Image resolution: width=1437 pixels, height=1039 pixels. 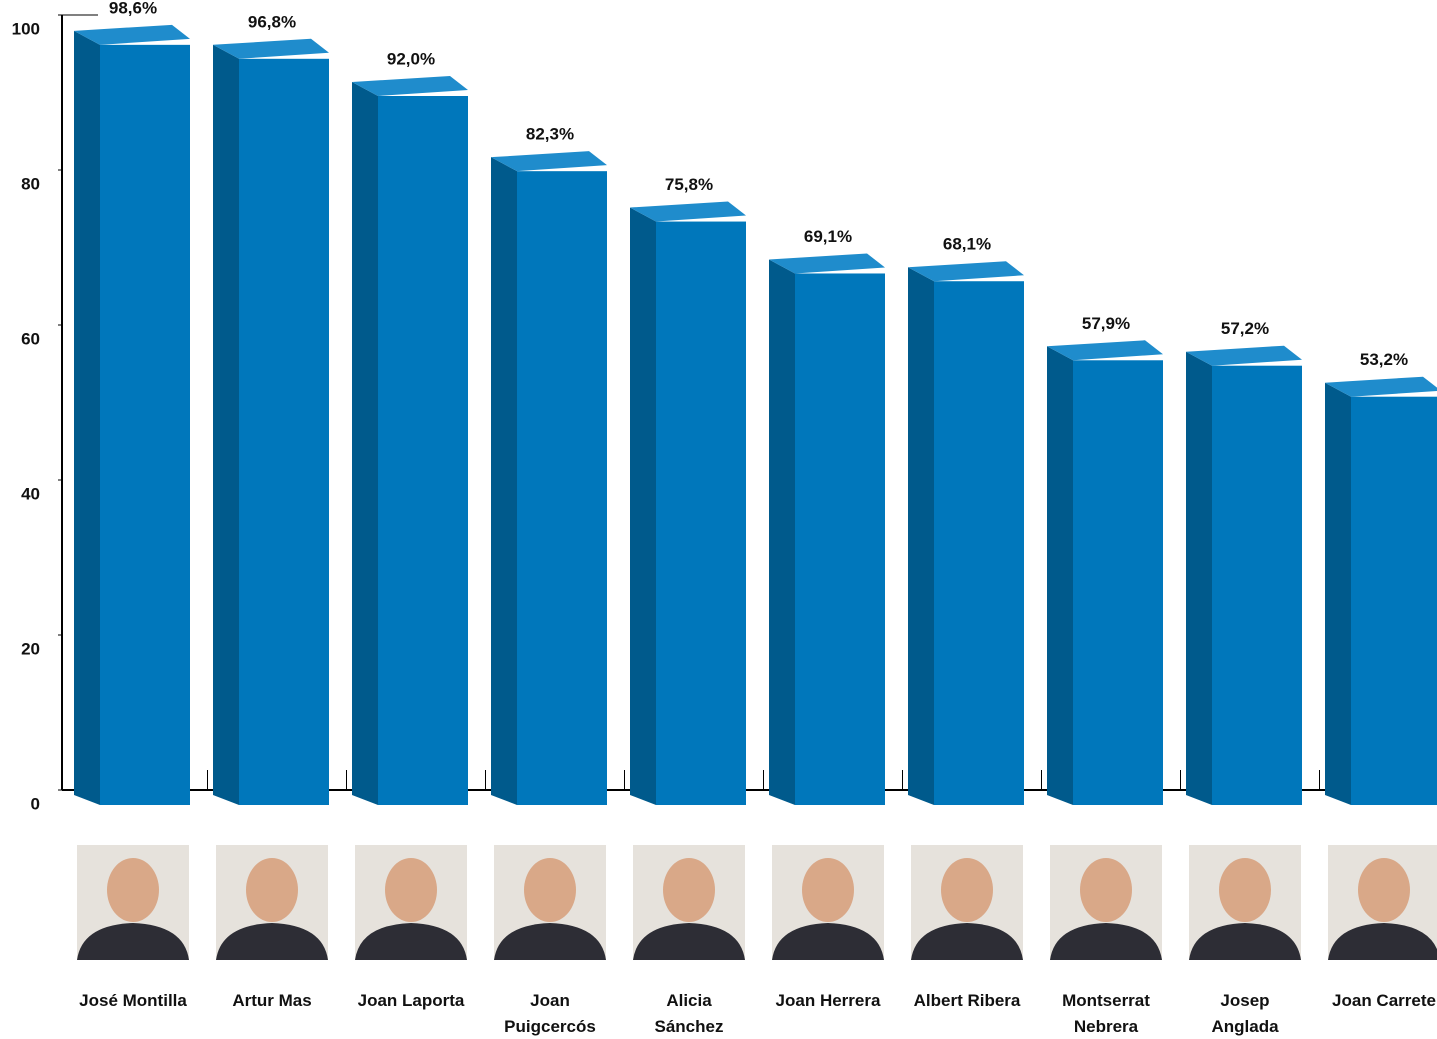 What do you see at coordinates (967, 244) in the screenshot?
I see `value-label: 68,1%` at bounding box center [967, 244].